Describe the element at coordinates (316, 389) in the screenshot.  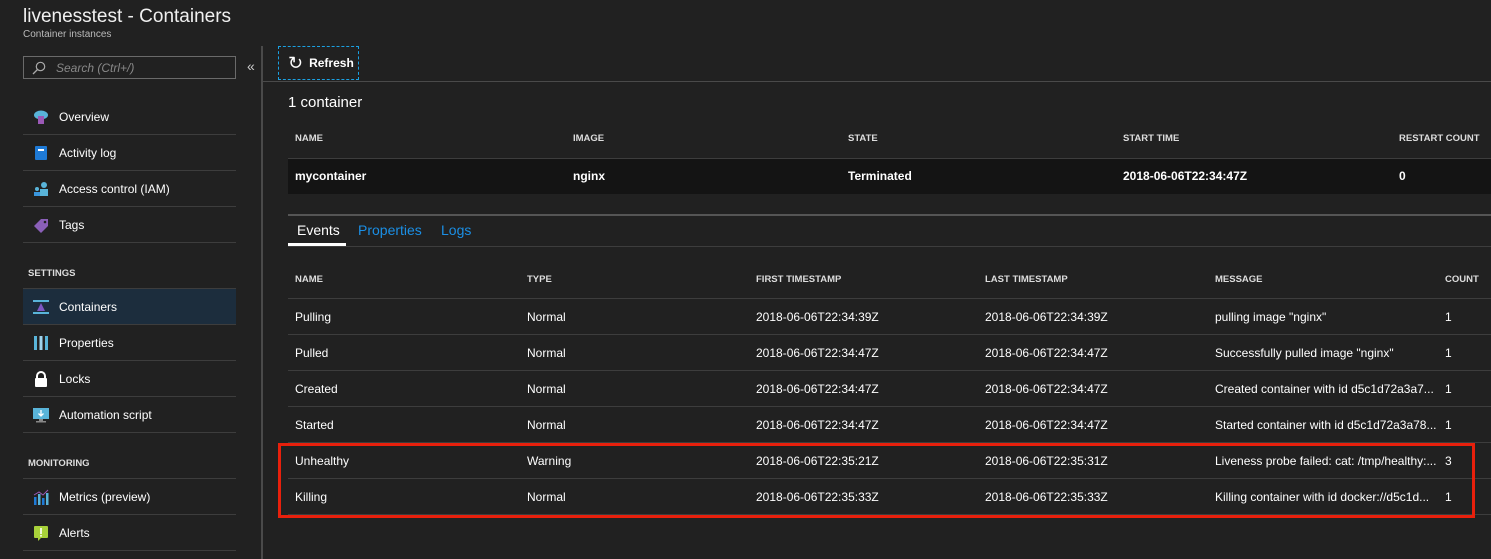
I see `event-cell: Created` at that location.